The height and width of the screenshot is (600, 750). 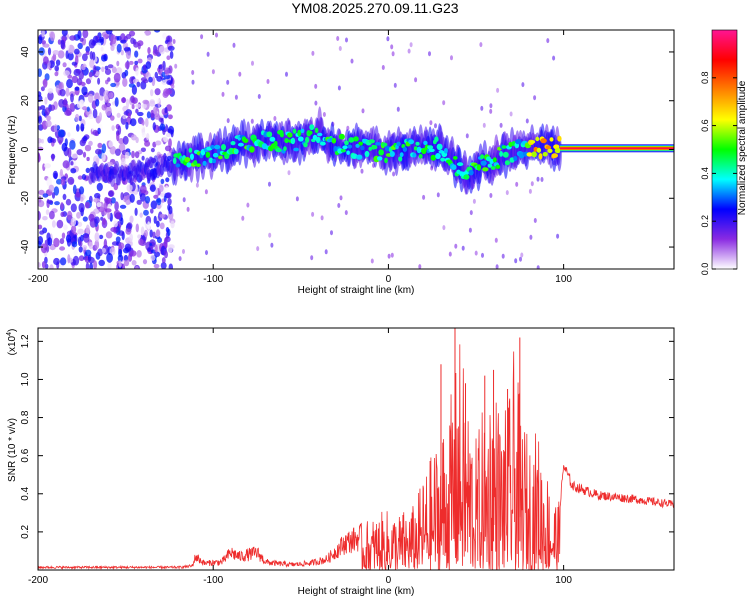 I want to click on spectrogram-ylabel: Frequency (Hz), so click(x=12, y=150).